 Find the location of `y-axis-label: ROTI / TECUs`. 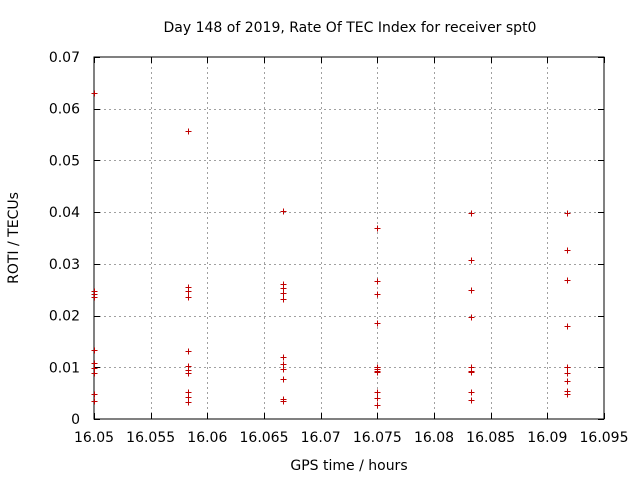

y-axis-label: ROTI / TECUs is located at coordinates (14, 238).